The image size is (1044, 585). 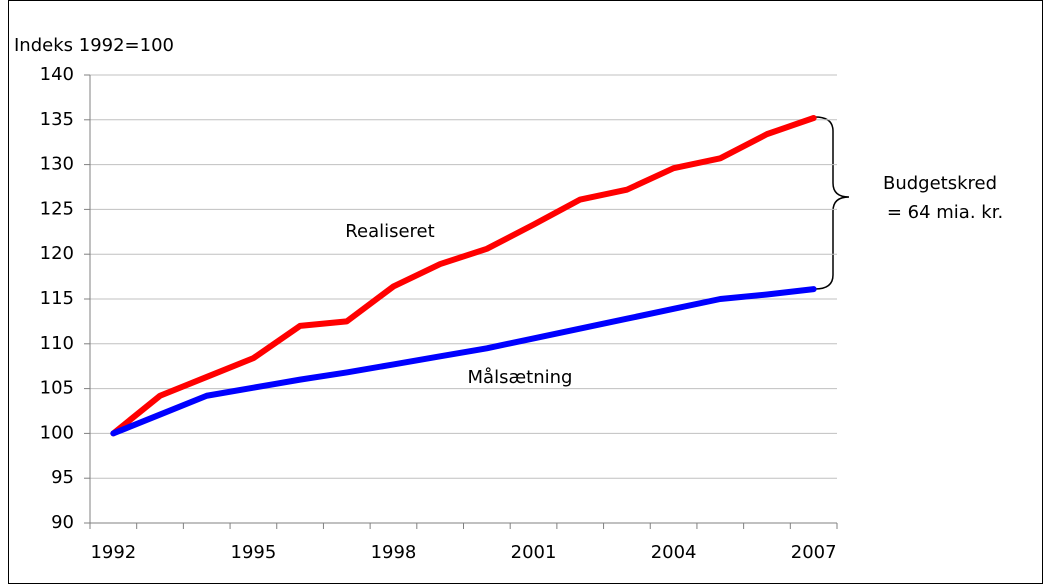 What do you see at coordinates (57, 298) in the screenshot?
I see `y-tick-label: 115` at bounding box center [57, 298].